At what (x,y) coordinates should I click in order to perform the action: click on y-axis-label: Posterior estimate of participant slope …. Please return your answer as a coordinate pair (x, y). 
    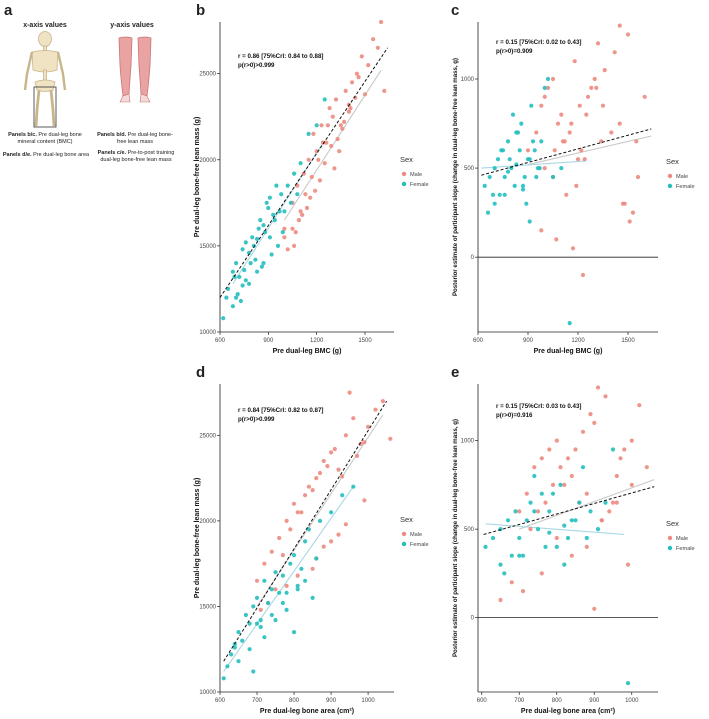
    Looking at the image, I should click on (455, 177).